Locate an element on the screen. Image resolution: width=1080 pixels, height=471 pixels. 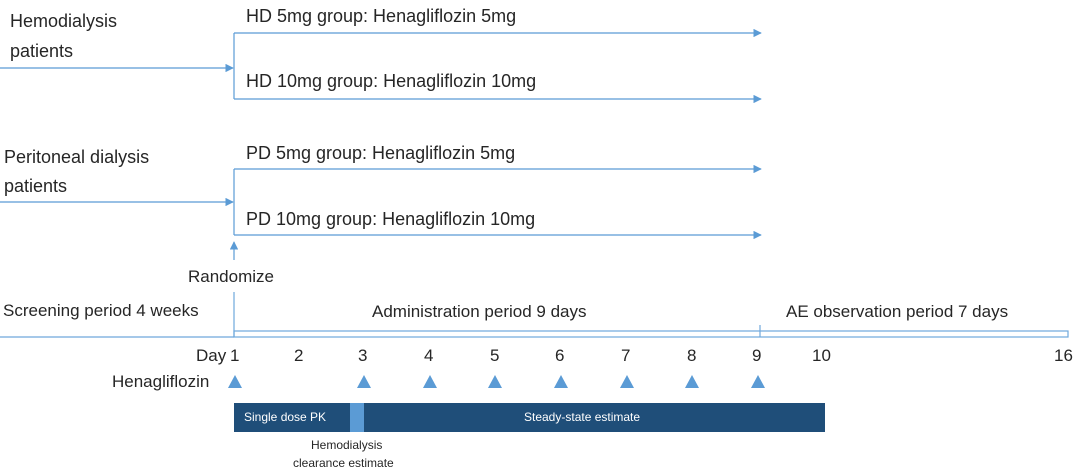
day-tick-2: 2 is located at coordinates (299, 355).